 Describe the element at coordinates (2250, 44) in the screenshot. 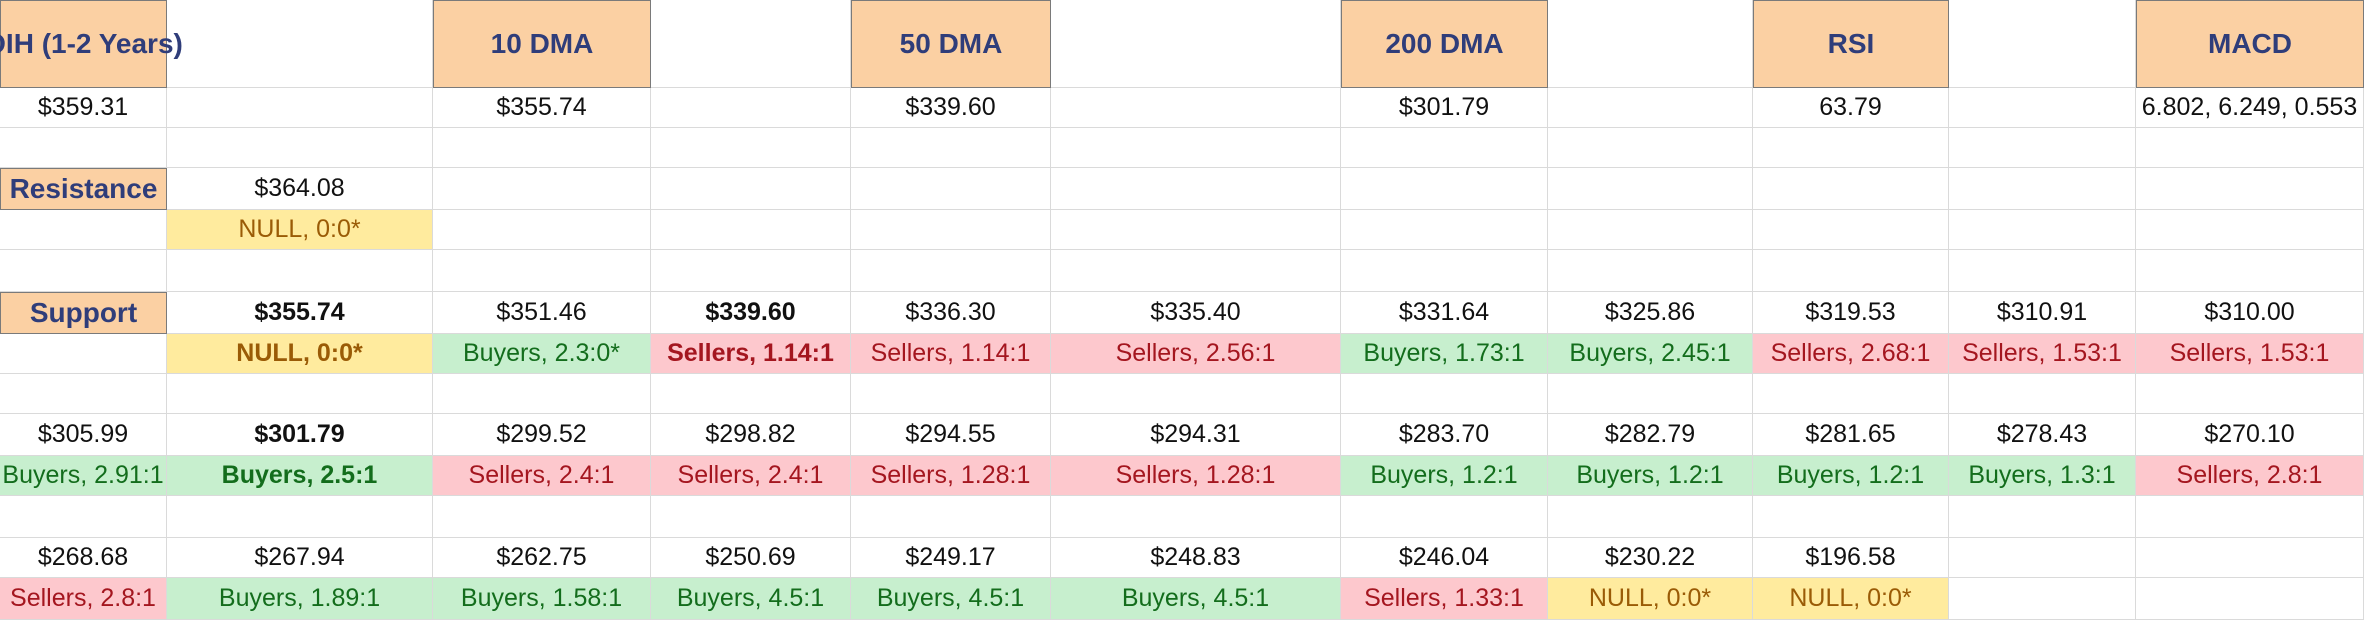

I see `header-macd: MACD` at that location.